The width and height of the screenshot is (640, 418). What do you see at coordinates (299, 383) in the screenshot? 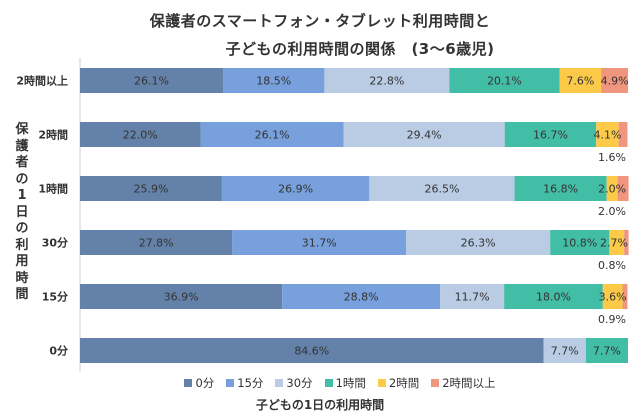
I see `legend-label: 30分` at bounding box center [299, 383].